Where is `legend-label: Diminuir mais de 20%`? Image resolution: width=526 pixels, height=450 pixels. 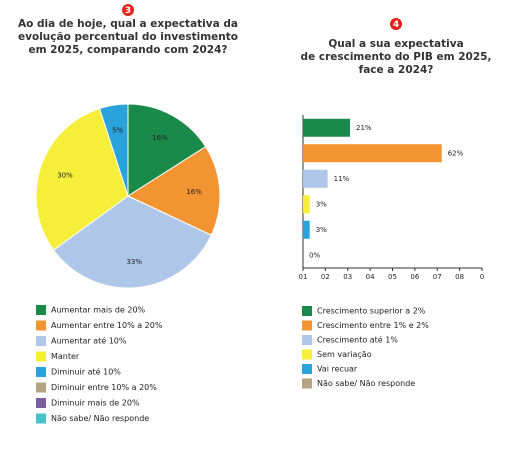 legend-label: Diminuir mais de 20% is located at coordinates (95, 403).